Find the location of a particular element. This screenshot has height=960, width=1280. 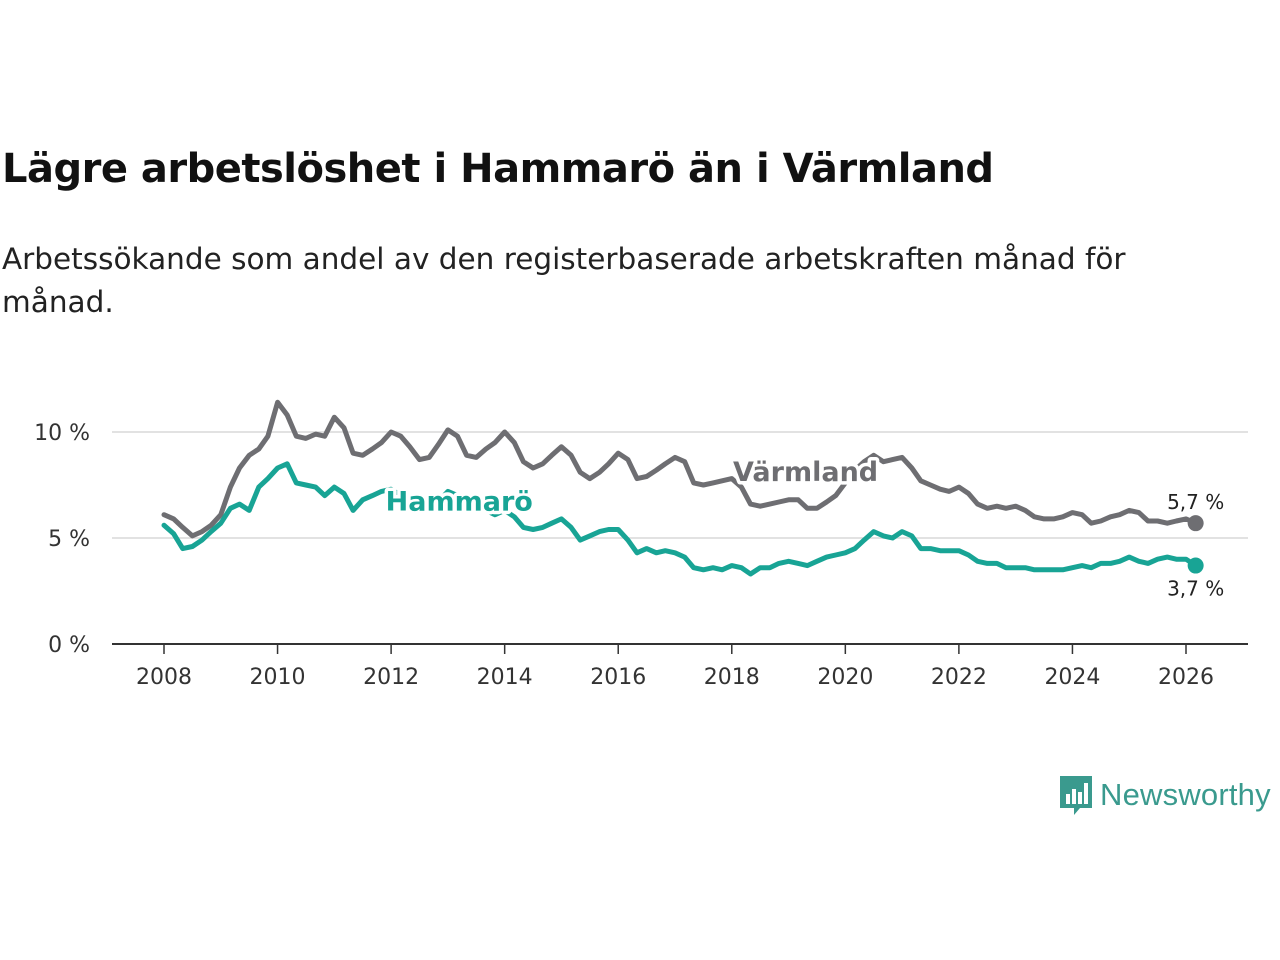

newsworthy-logo: Newsworthy is located at coordinates (1164, 795).